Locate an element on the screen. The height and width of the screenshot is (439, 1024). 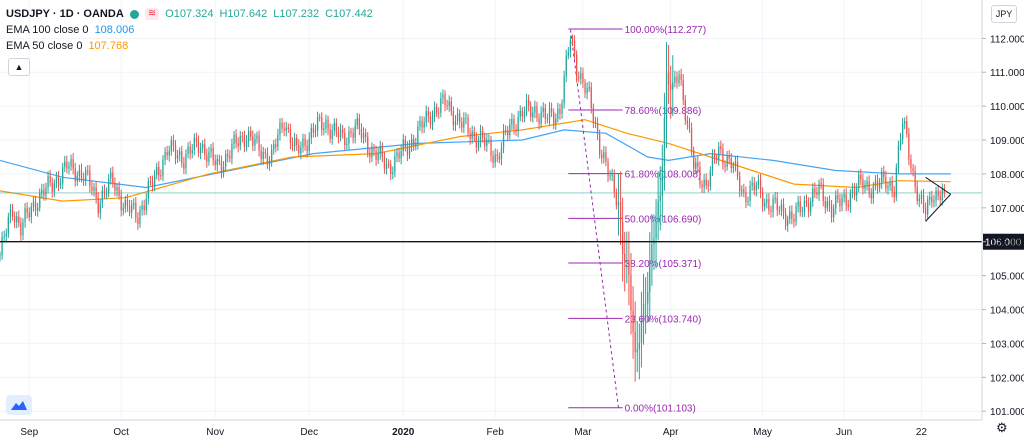
symbol-title: USDJPY · 1D · OANDA is located at coordinates (65, 14).